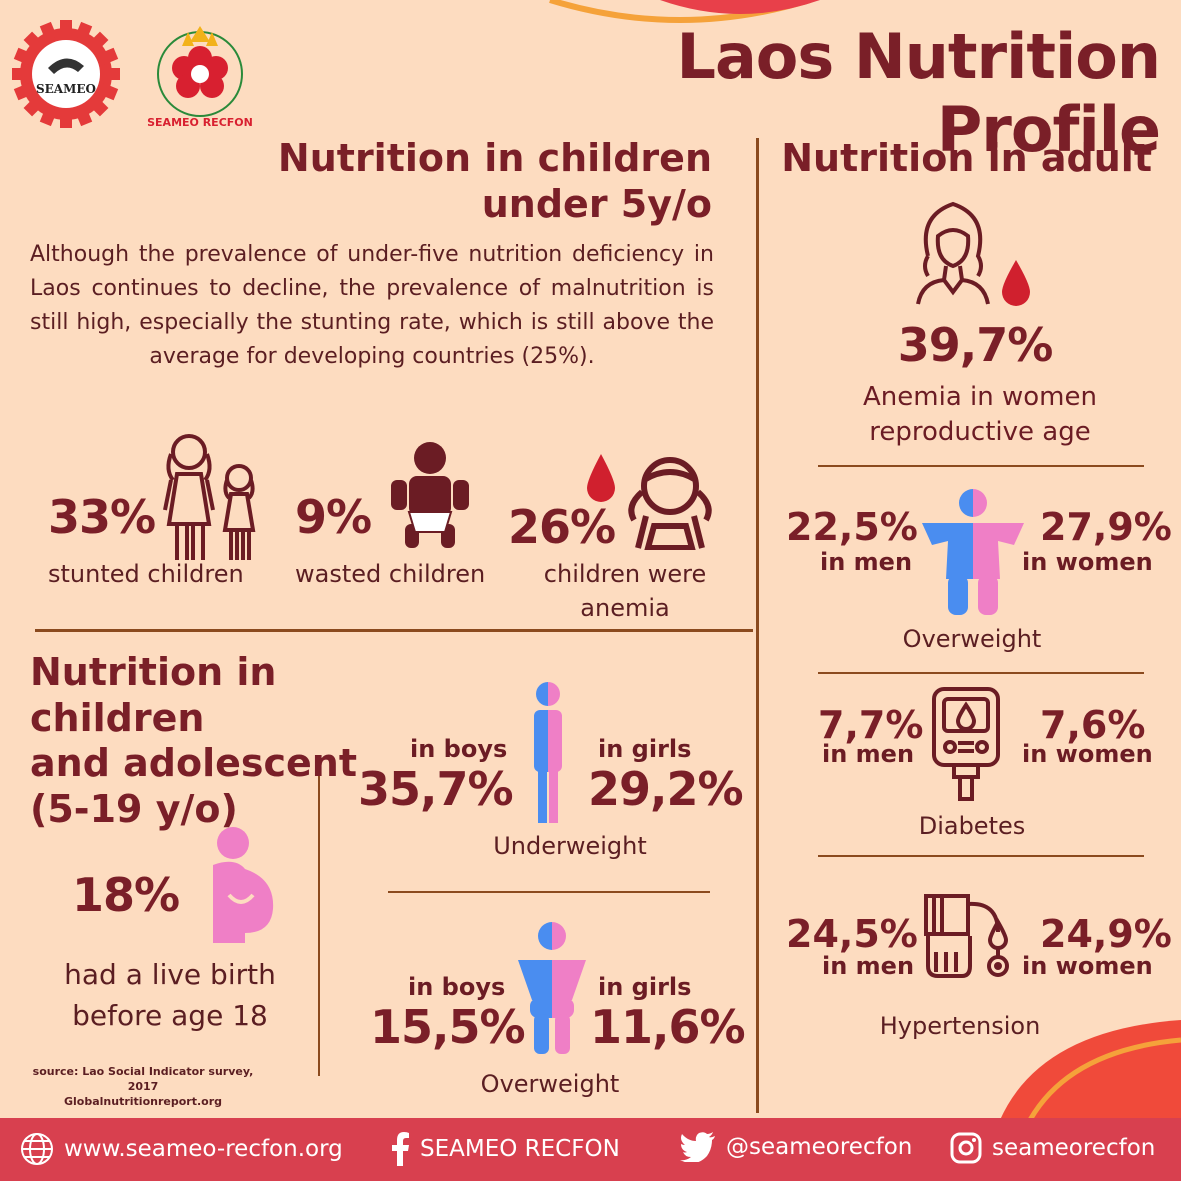 The height and width of the screenshot is (1181, 1181). I want to click on adolescent-heading-line2: and adolescent, so click(194, 763).